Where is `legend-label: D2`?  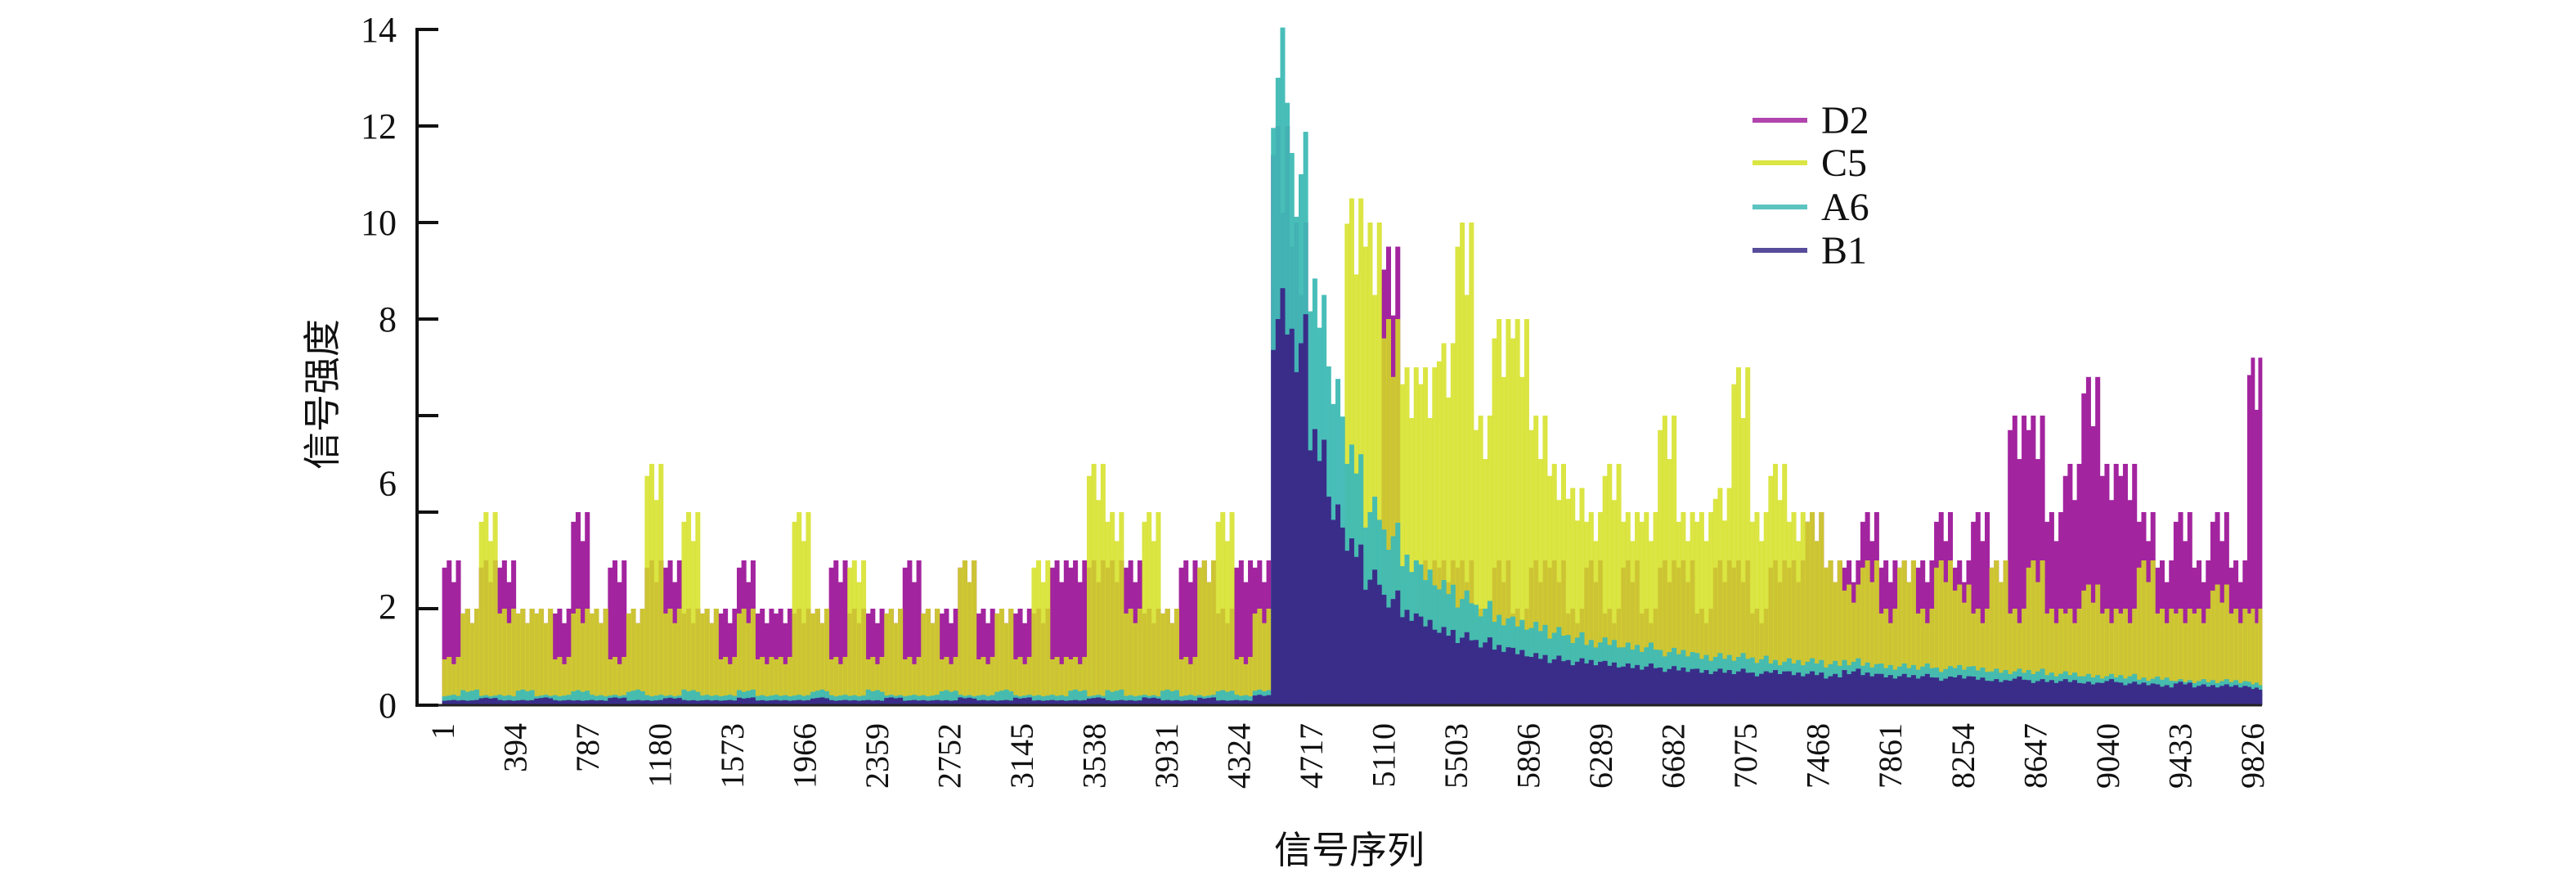 legend-label: D2 is located at coordinates (1845, 120).